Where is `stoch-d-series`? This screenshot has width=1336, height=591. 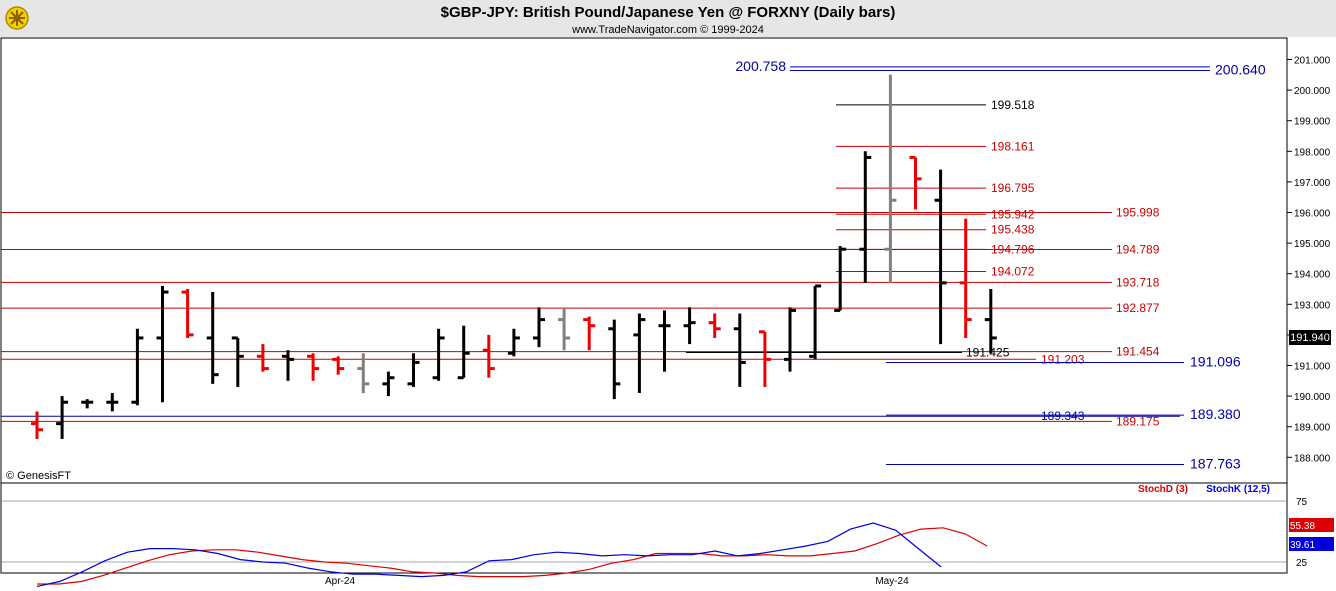
stoch-d-series is located at coordinates (512, 556).